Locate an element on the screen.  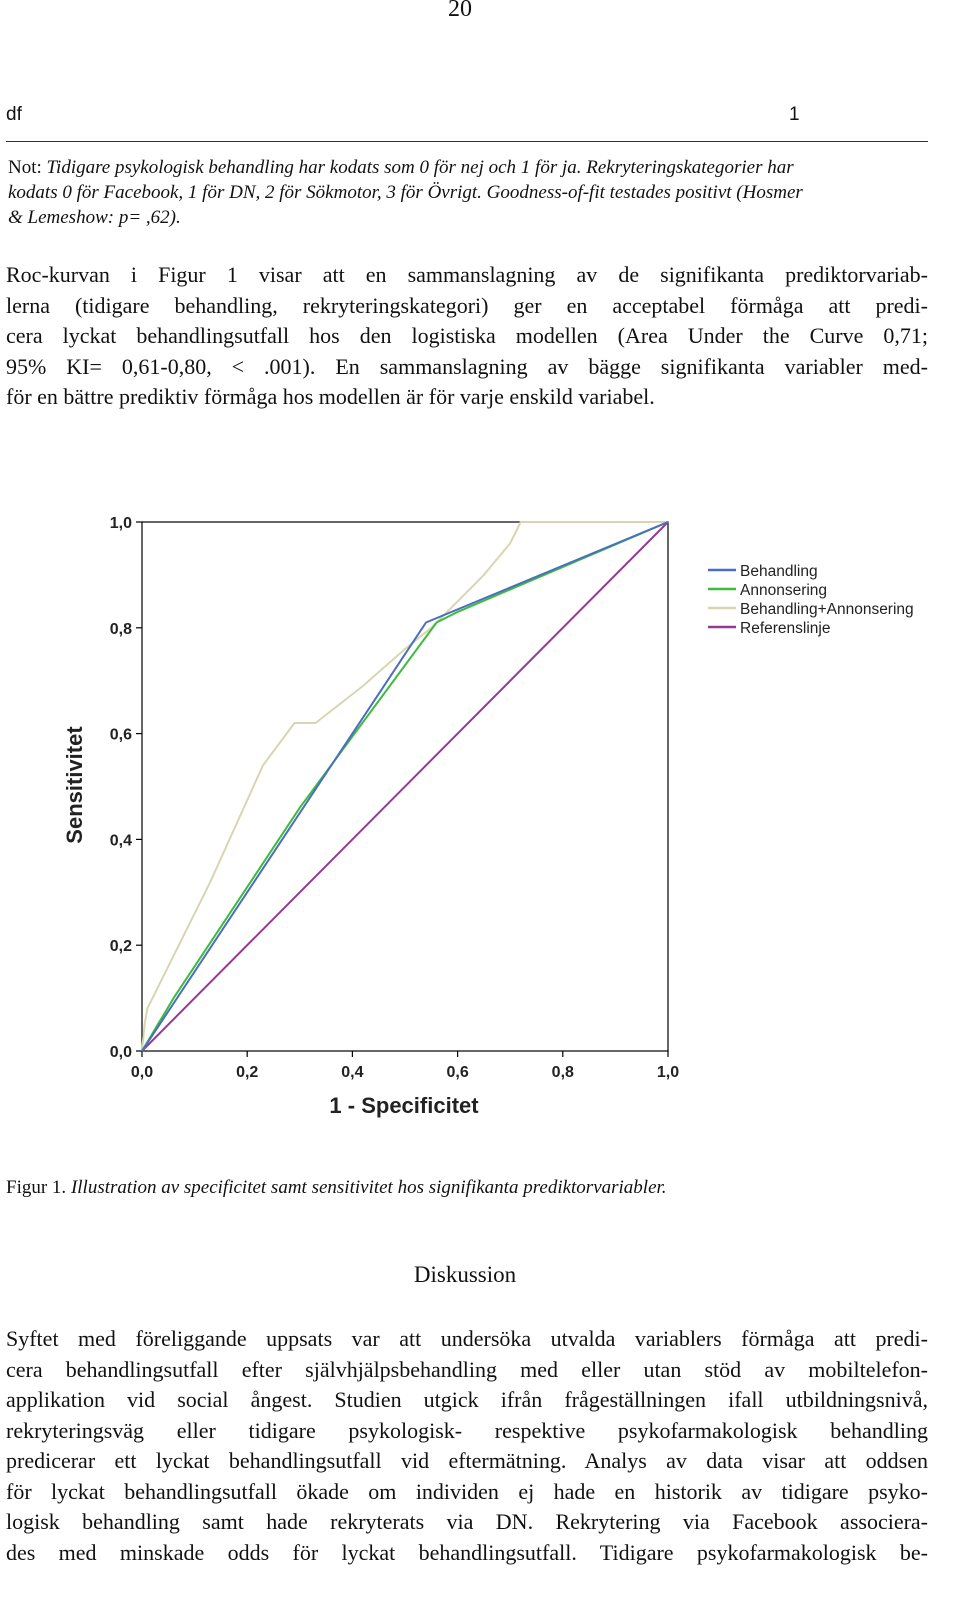
page-number: 20 is located at coordinates (460, 11).